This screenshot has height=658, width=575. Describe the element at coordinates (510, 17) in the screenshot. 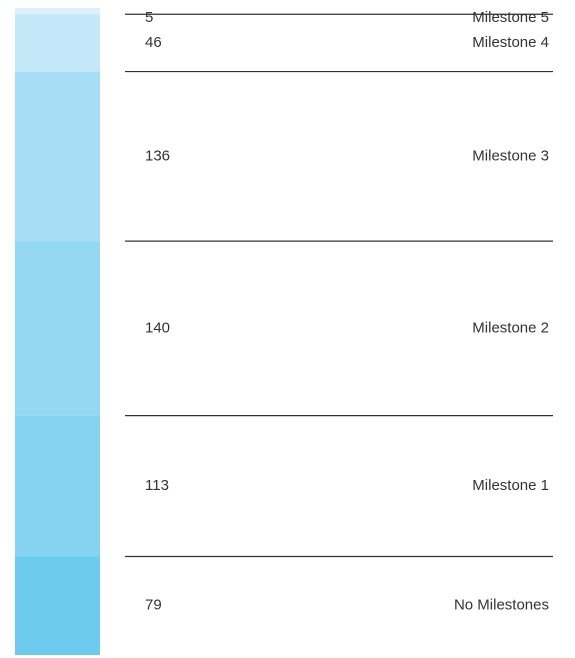

I see `segment-name: Milestone 5` at that location.